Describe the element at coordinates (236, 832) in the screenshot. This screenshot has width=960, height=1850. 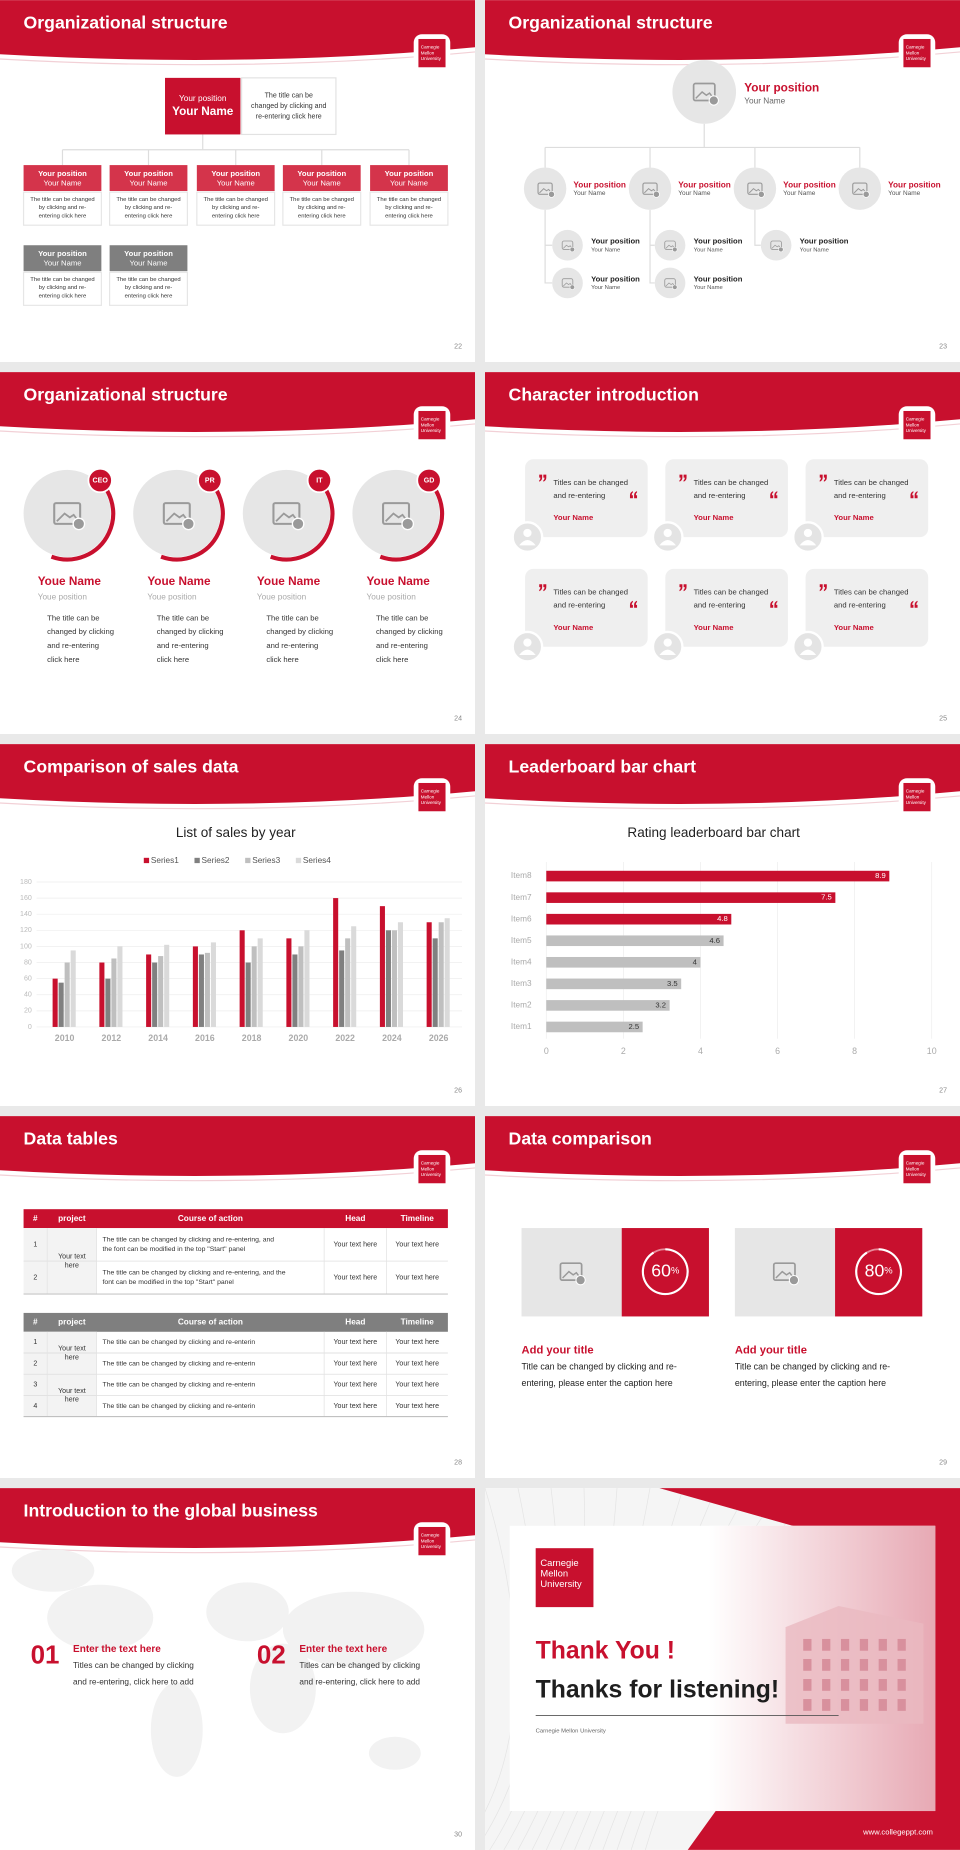
I see `chart-title: List of sales by year` at that location.